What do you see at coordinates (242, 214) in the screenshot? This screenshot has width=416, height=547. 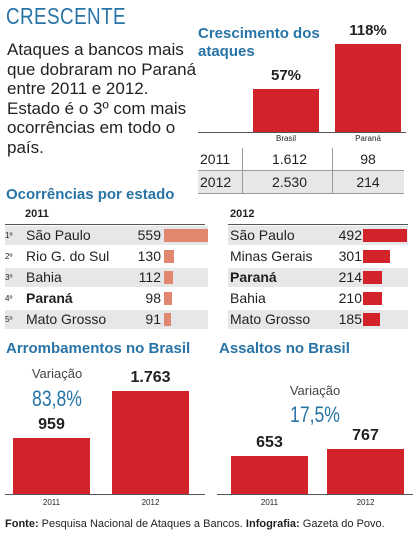 I see `column-year-2012: 2012` at bounding box center [242, 214].